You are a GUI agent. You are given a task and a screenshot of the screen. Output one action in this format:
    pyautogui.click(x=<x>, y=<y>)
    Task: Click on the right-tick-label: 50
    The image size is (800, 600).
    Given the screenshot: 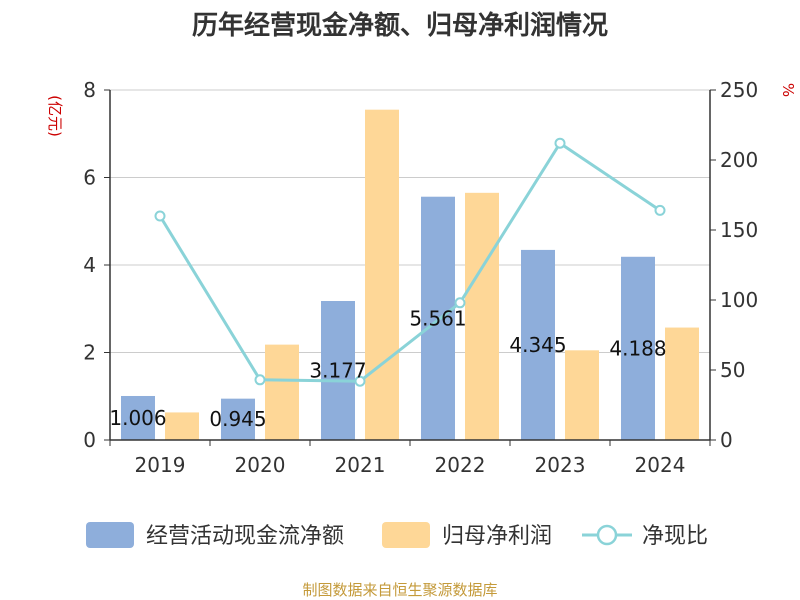 What is the action you would take?
    pyautogui.click(x=732, y=370)
    